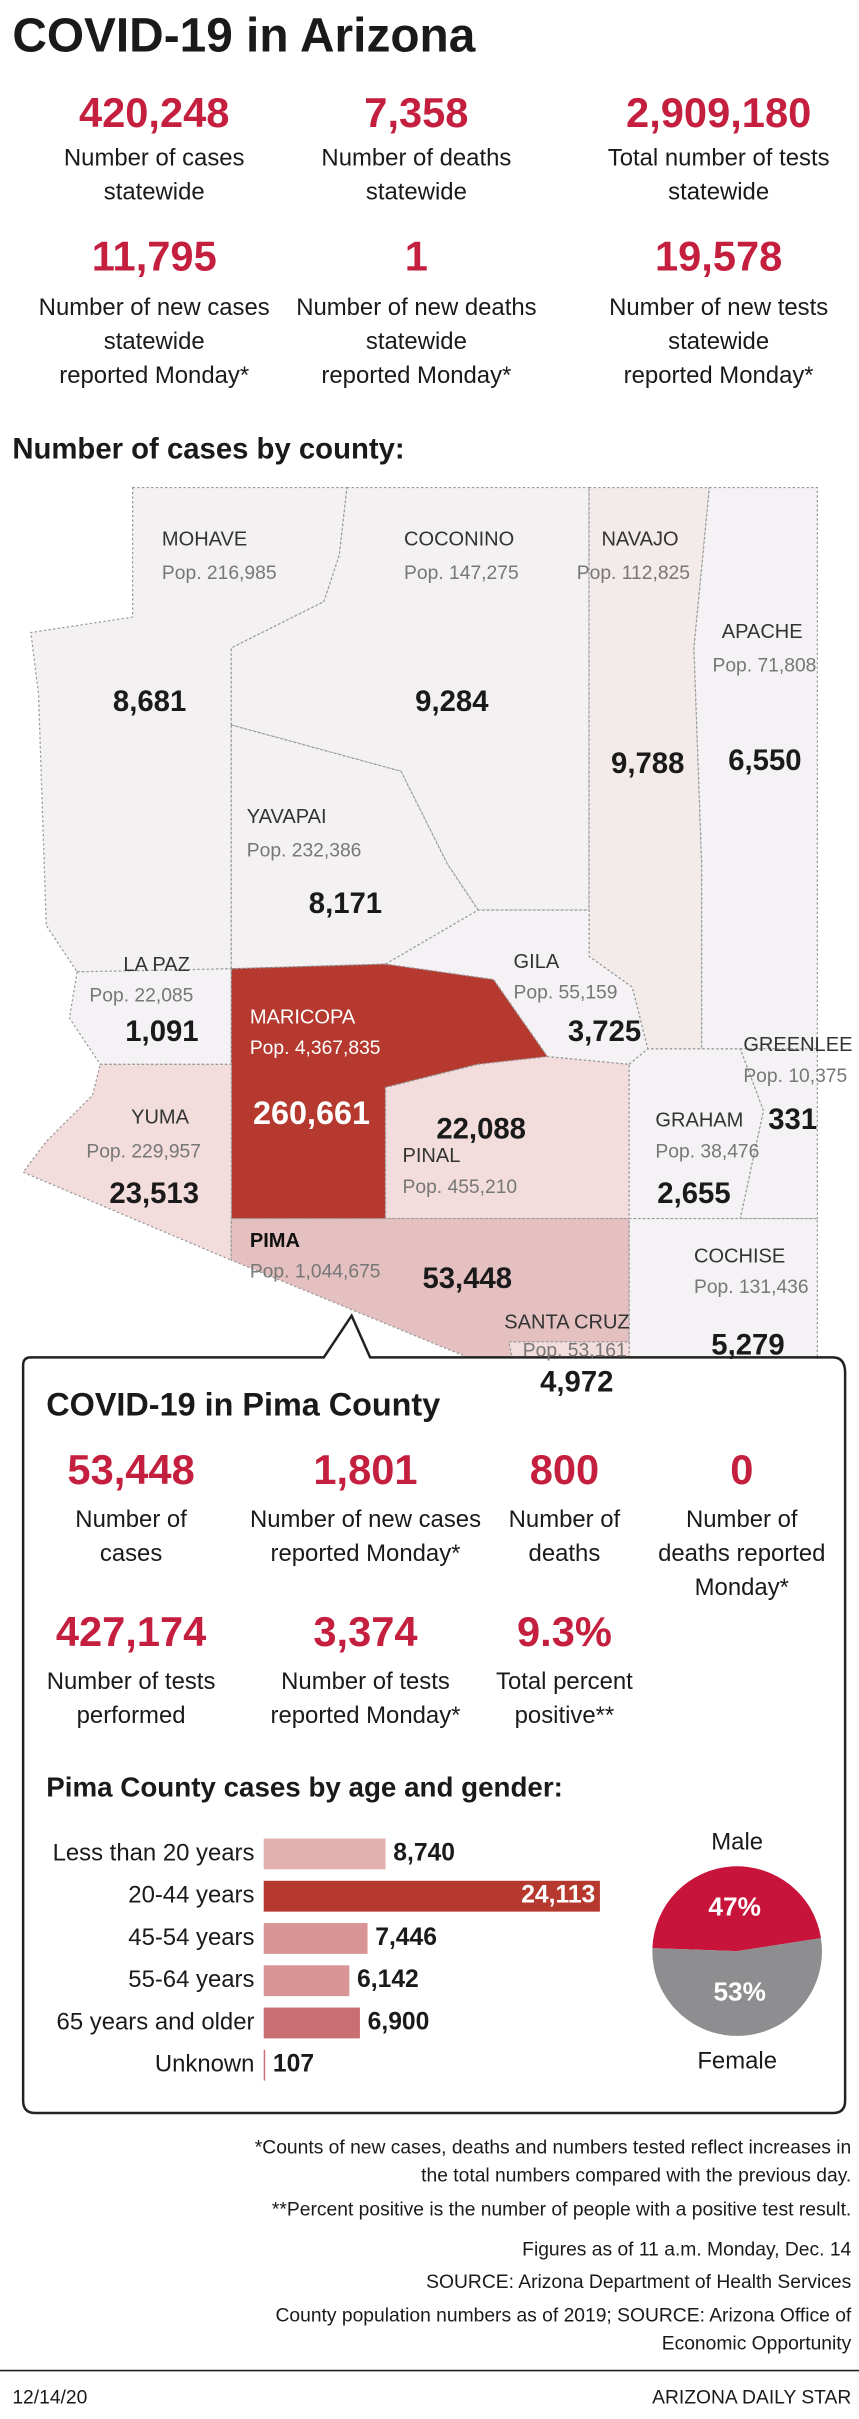 The width and height of the screenshot is (859, 2419). Describe the element at coordinates (345, 903) in the screenshot. I see `county-cases: 8,171` at that location.